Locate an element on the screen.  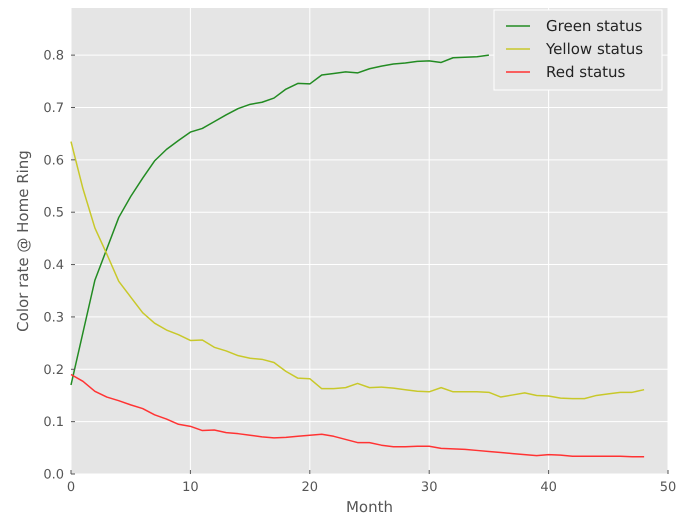
y-axis-title: Color rate @ Home Ring is located at coordinates (23, 241).